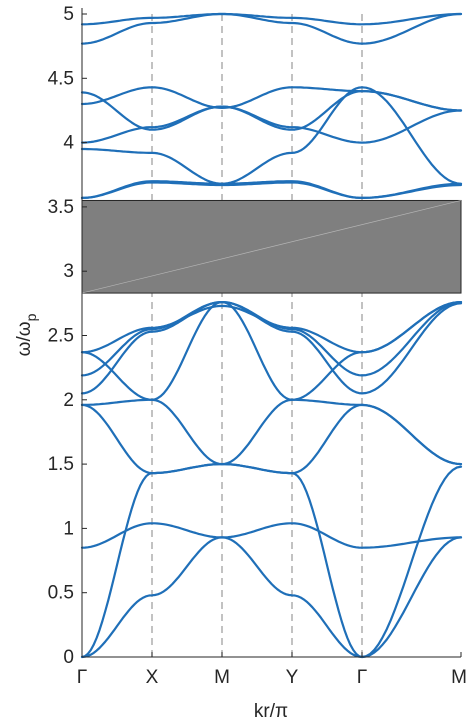 This screenshot has height=727, width=471. I want to click on y-tick-label: 0, so click(68, 657).